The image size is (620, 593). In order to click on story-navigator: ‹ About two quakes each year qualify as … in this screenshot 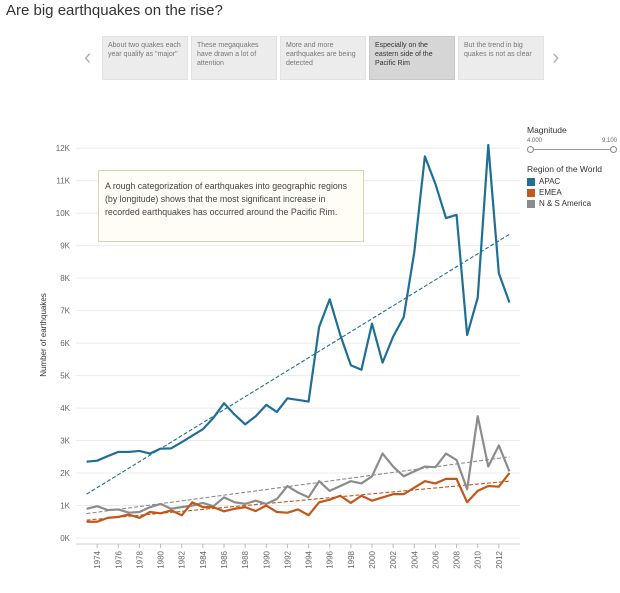, I will do `click(329, 59)`.